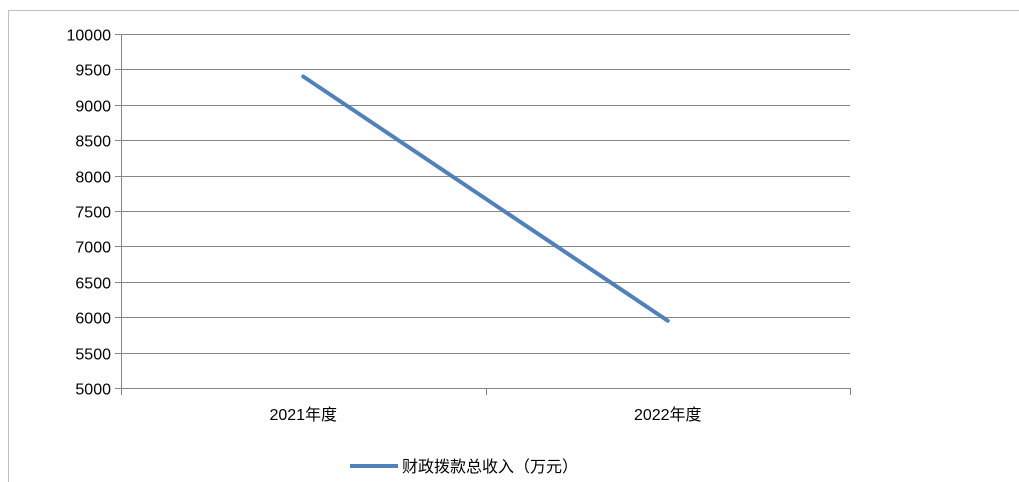 This screenshot has width=1019, height=482. Describe the element at coordinates (93, 390) in the screenshot. I see `y-tick-label: 5000` at that location.